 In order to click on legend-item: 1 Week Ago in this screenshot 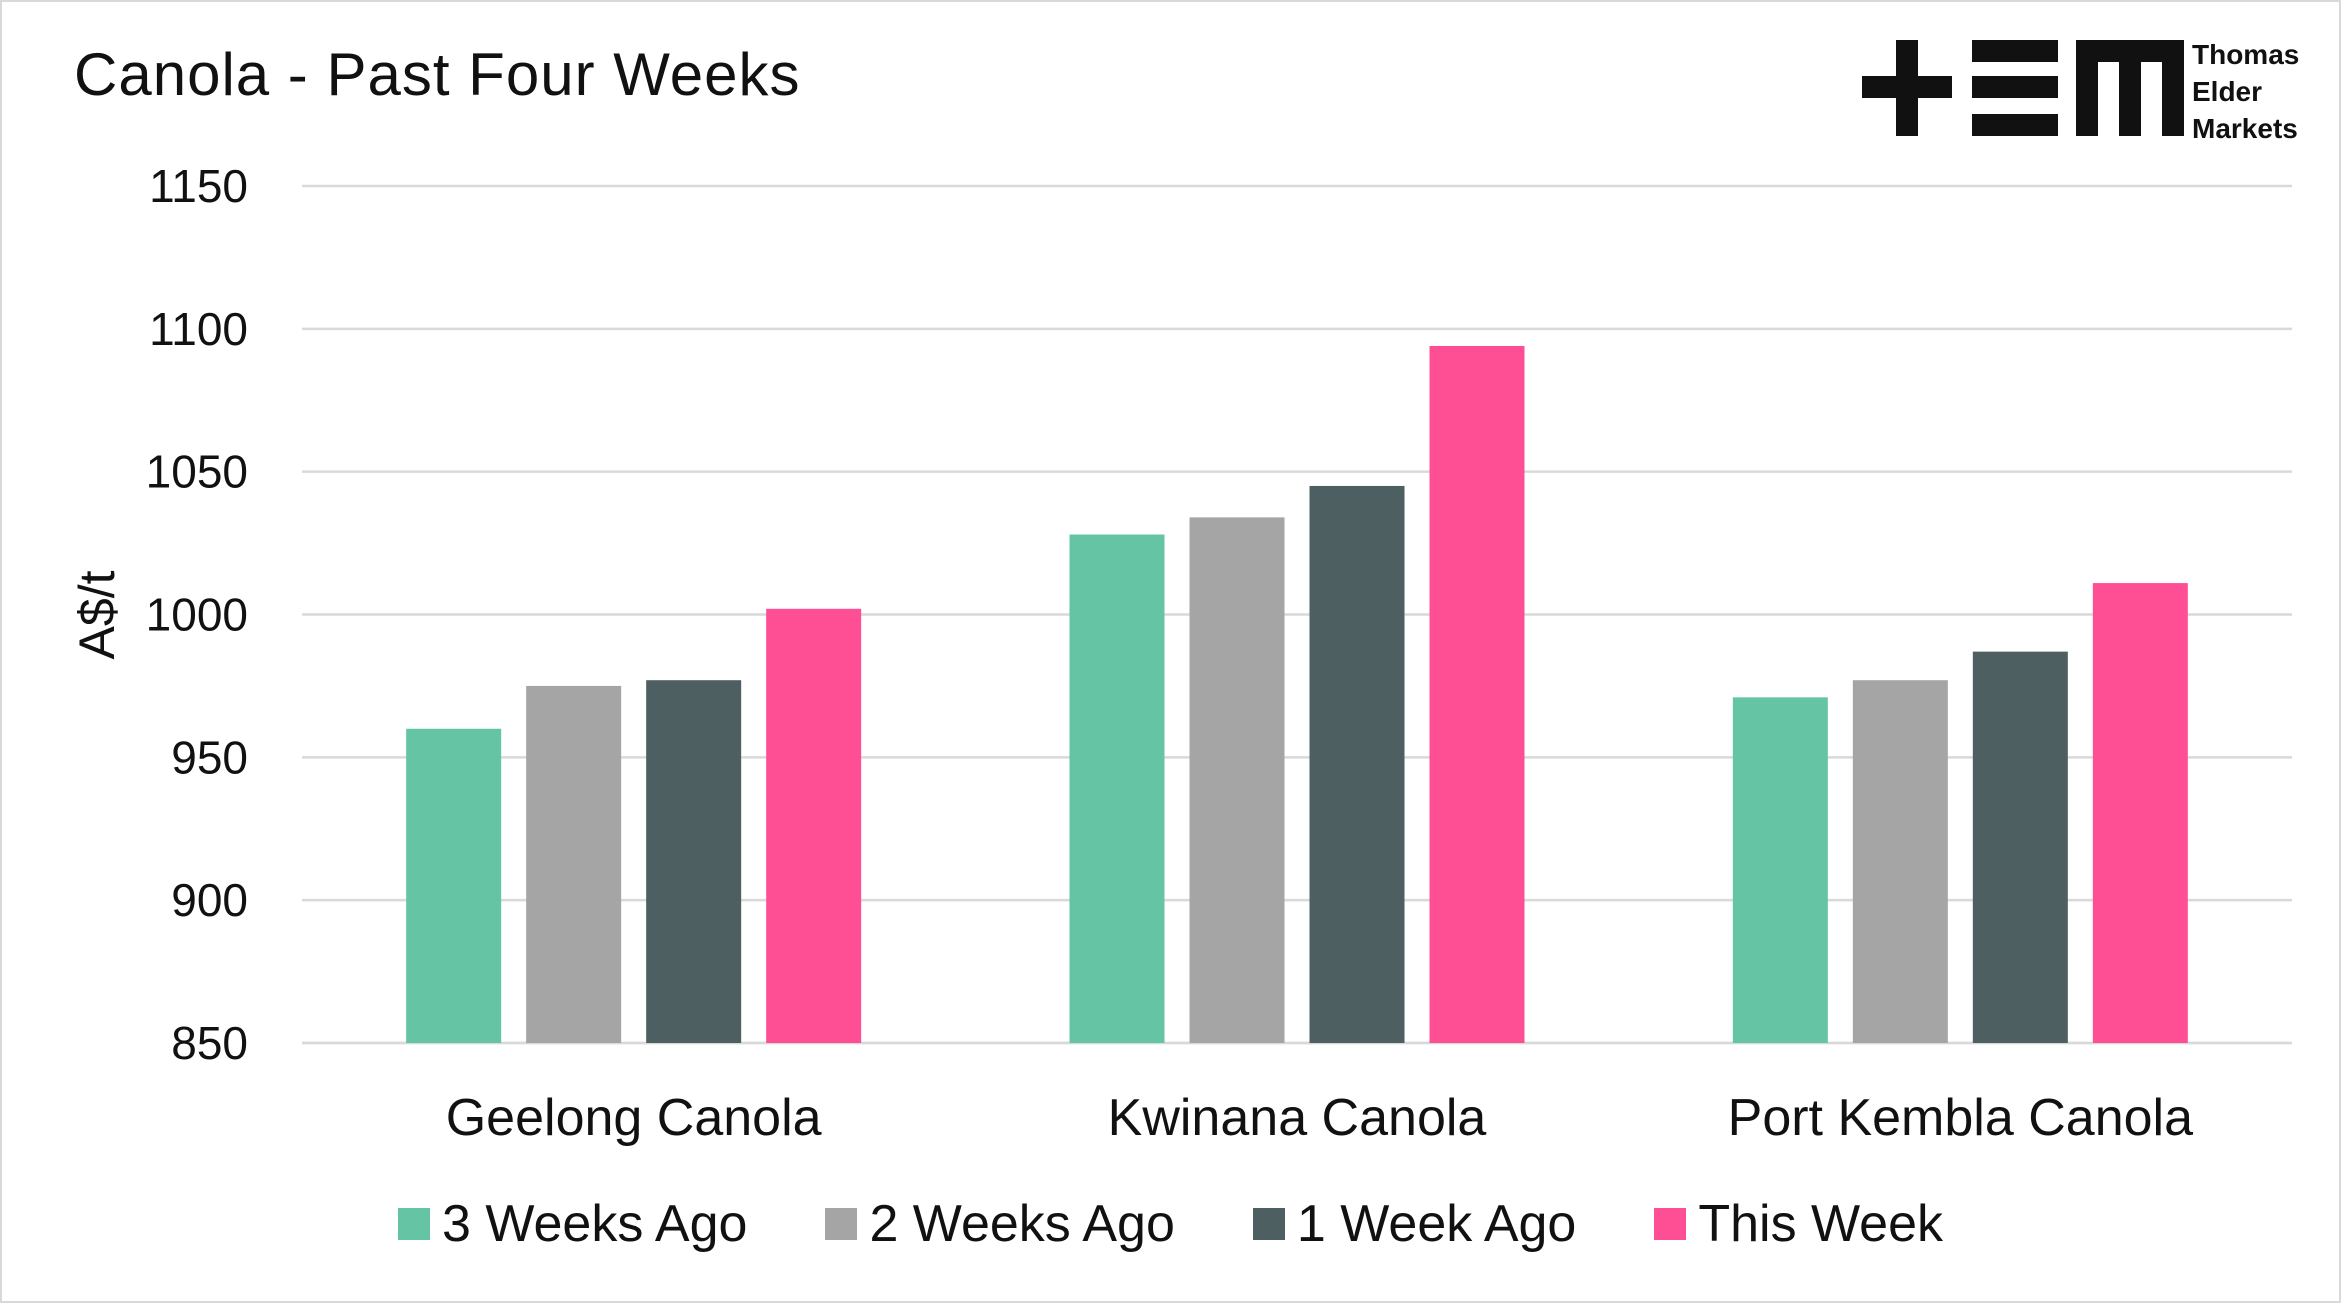, I will do `click(1414, 1224)`.